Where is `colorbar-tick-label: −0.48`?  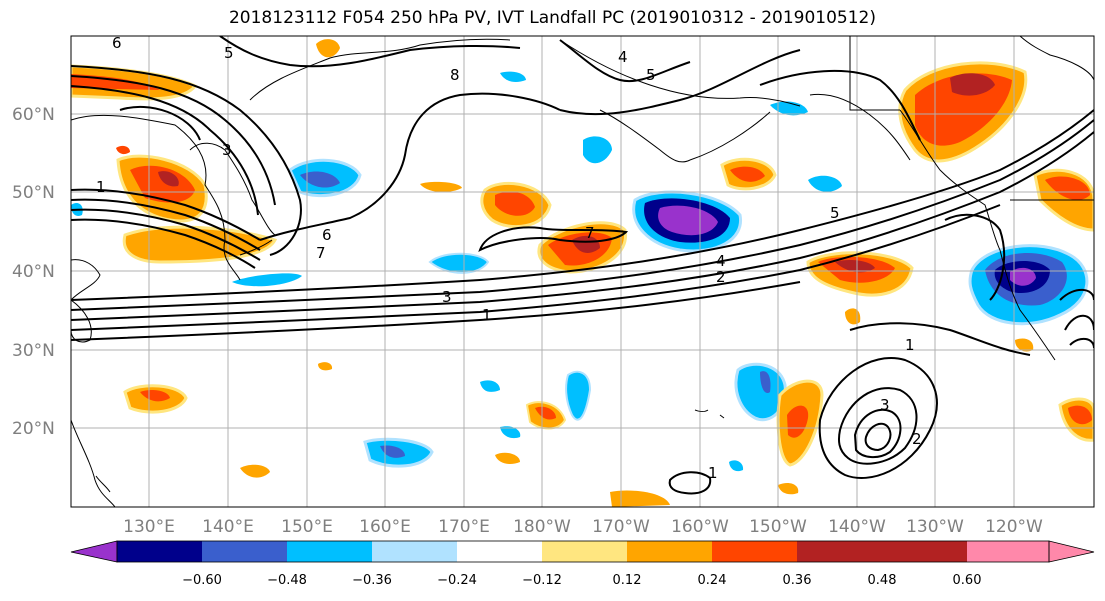 colorbar-tick-label: −0.48 is located at coordinates (287, 580).